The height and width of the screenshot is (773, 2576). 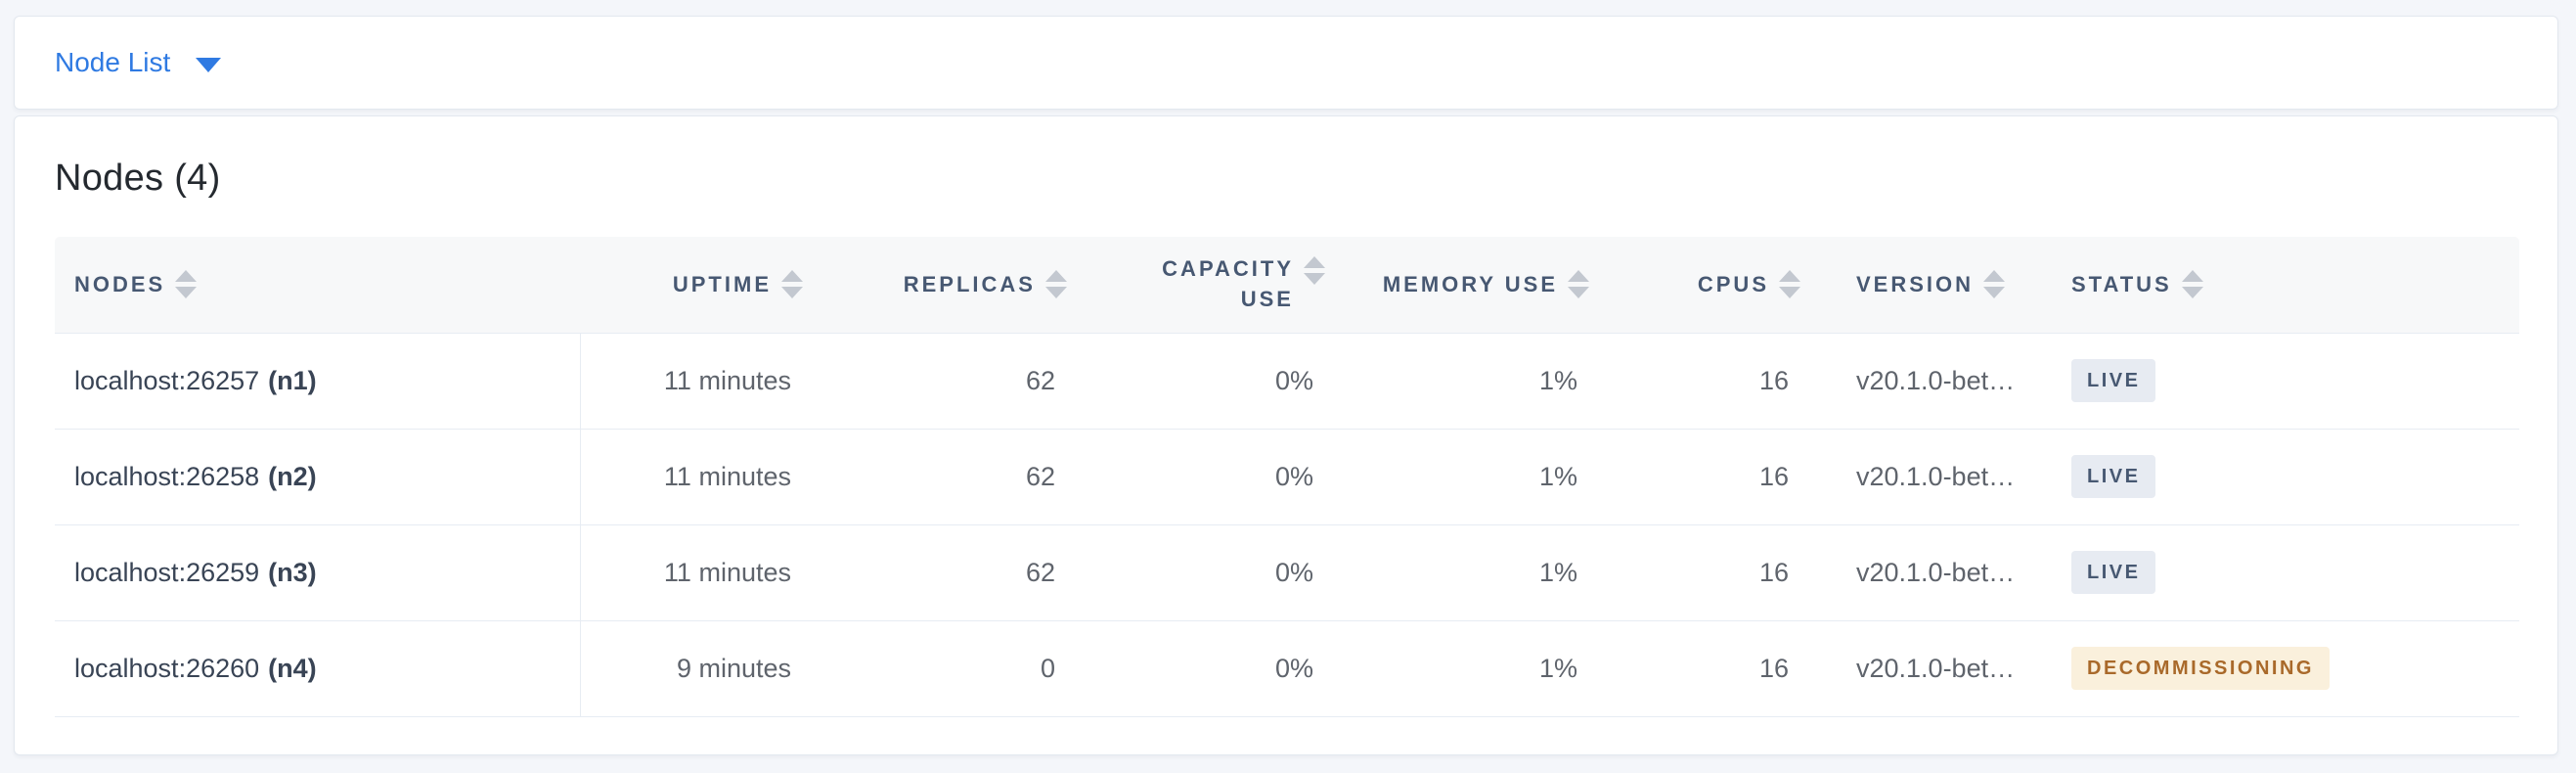 What do you see at coordinates (292, 476) in the screenshot?
I see `node-id: (n2)` at bounding box center [292, 476].